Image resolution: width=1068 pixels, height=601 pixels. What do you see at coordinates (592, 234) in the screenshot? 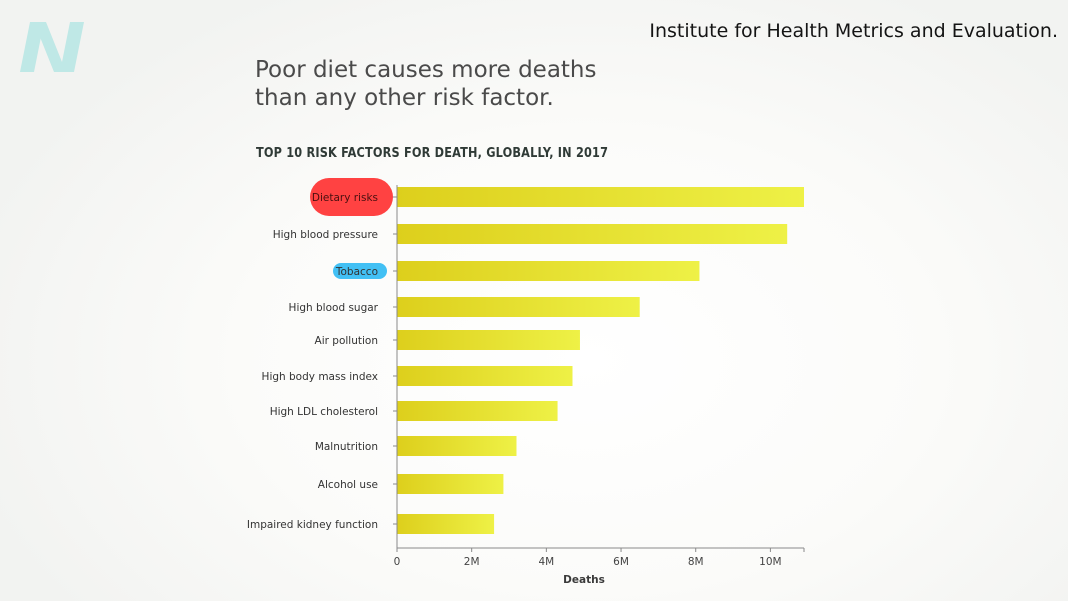
I see `bar-high-blood-pressure` at bounding box center [592, 234].